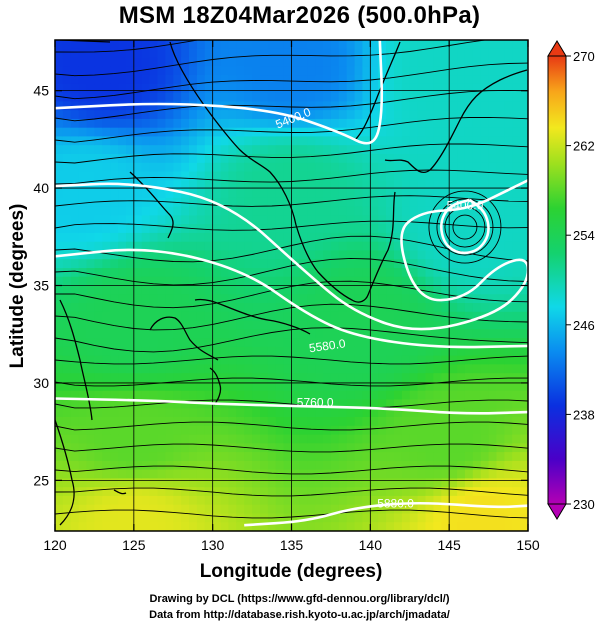 Image resolution: width=599 pixels, height=625 pixels. What do you see at coordinates (299, 15) in the screenshot?
I see `page-title: MSM 18Z04Mar2026 (500.0hPa)` at bounding box center [299, 15].